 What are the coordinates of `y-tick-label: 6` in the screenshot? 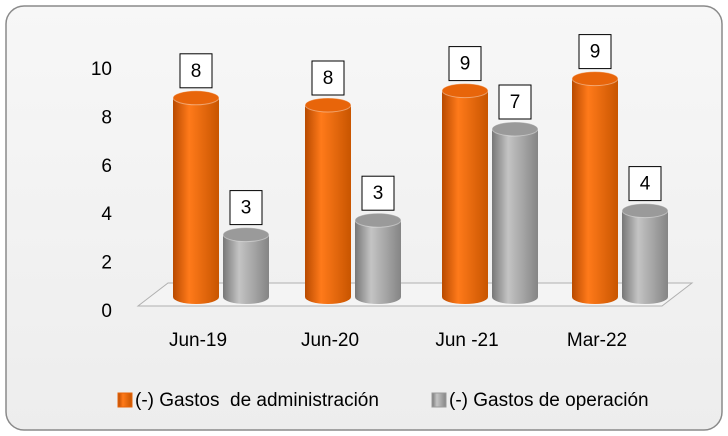 It's located at (106, 166).